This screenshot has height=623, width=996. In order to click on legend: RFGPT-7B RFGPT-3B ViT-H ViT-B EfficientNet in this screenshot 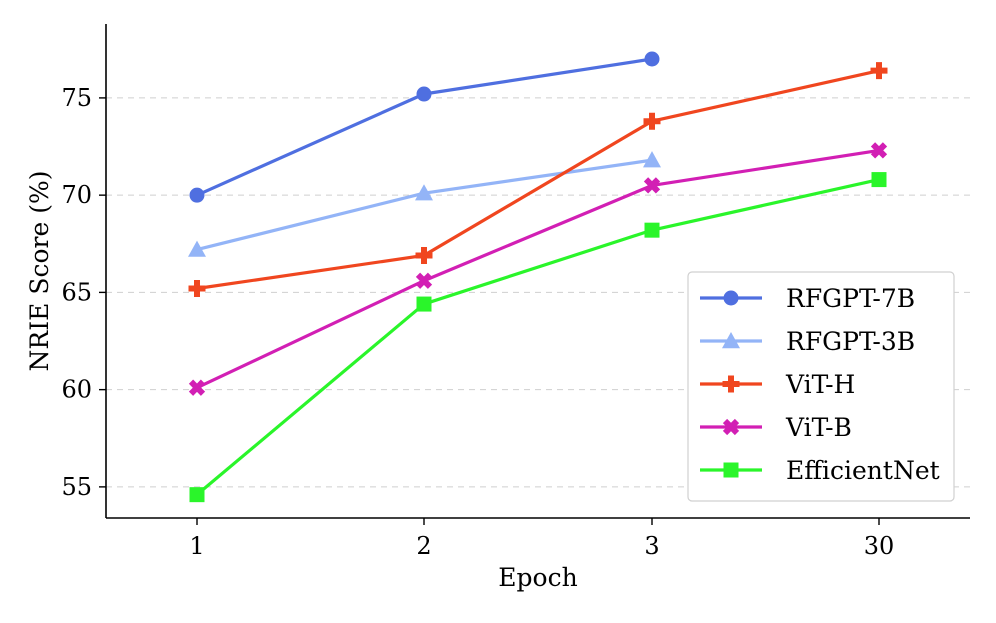, I will do `click(821, 386)`.